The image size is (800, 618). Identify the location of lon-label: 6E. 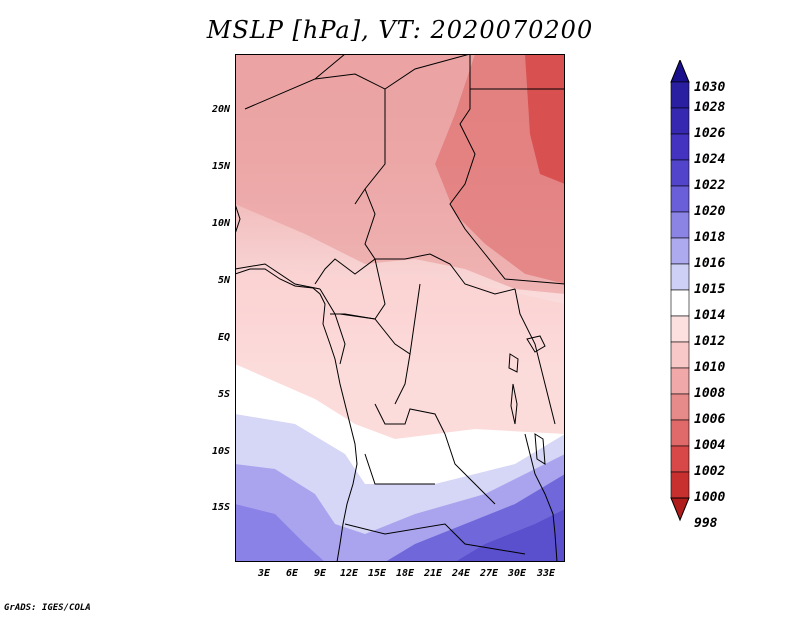
(292, 573).